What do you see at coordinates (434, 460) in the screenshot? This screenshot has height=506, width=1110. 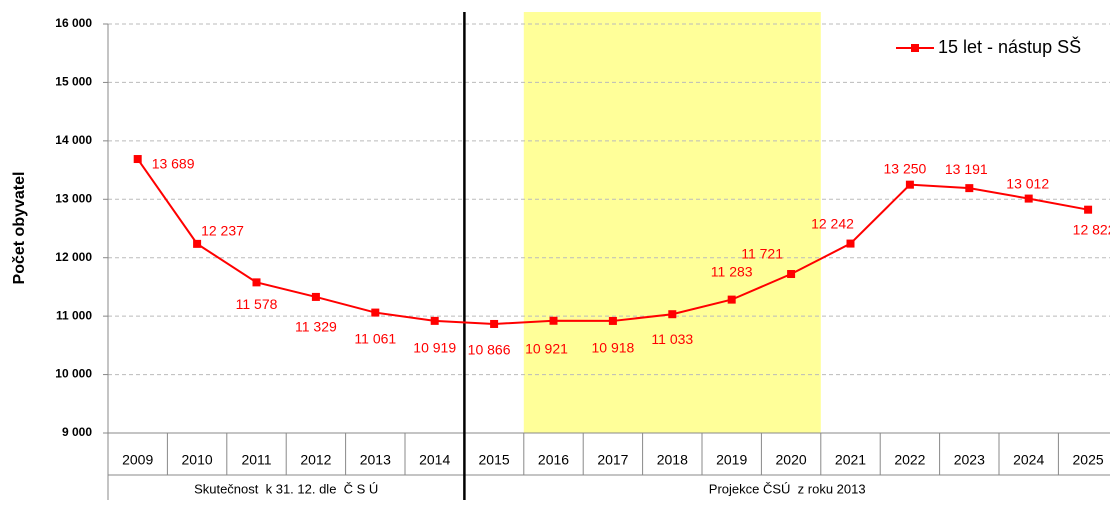 I see `x-tick-label: 2014` at bounding box center [434, 460].